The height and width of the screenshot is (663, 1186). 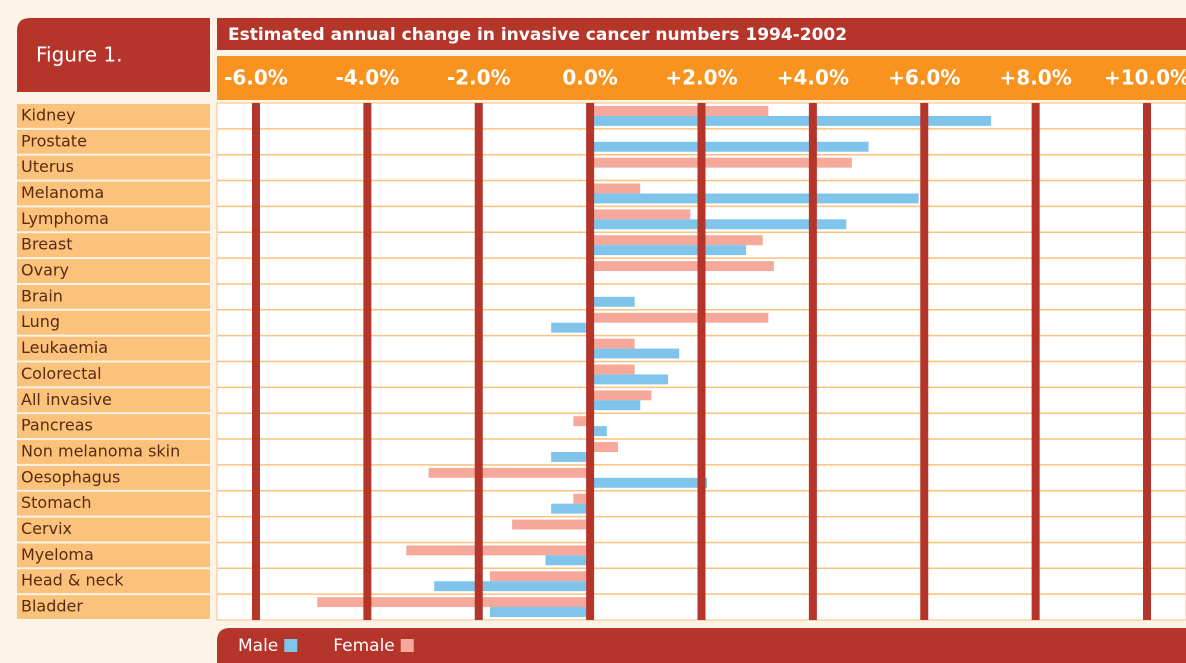 What do you see at coordinates (589, 78) in the screenshot?
I see `x-tick-label: 0.0%` at bounding box center [589, 78].